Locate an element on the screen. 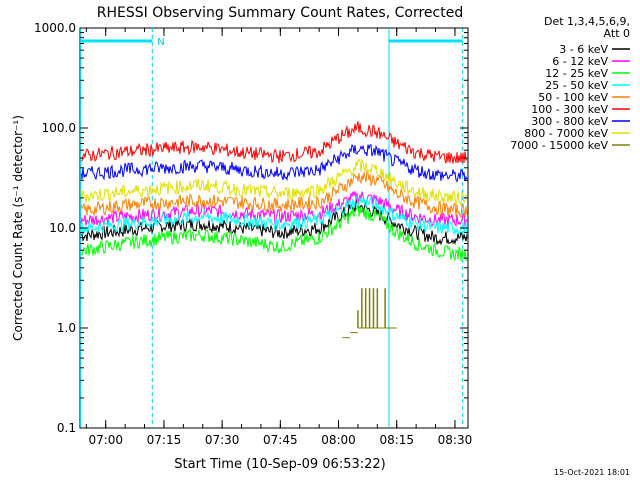 The width and height of the screenshot is (640, 480). x-axis-label: Start Time (10-Sep-09 06:53:22) is located at coordinates (279, 464).